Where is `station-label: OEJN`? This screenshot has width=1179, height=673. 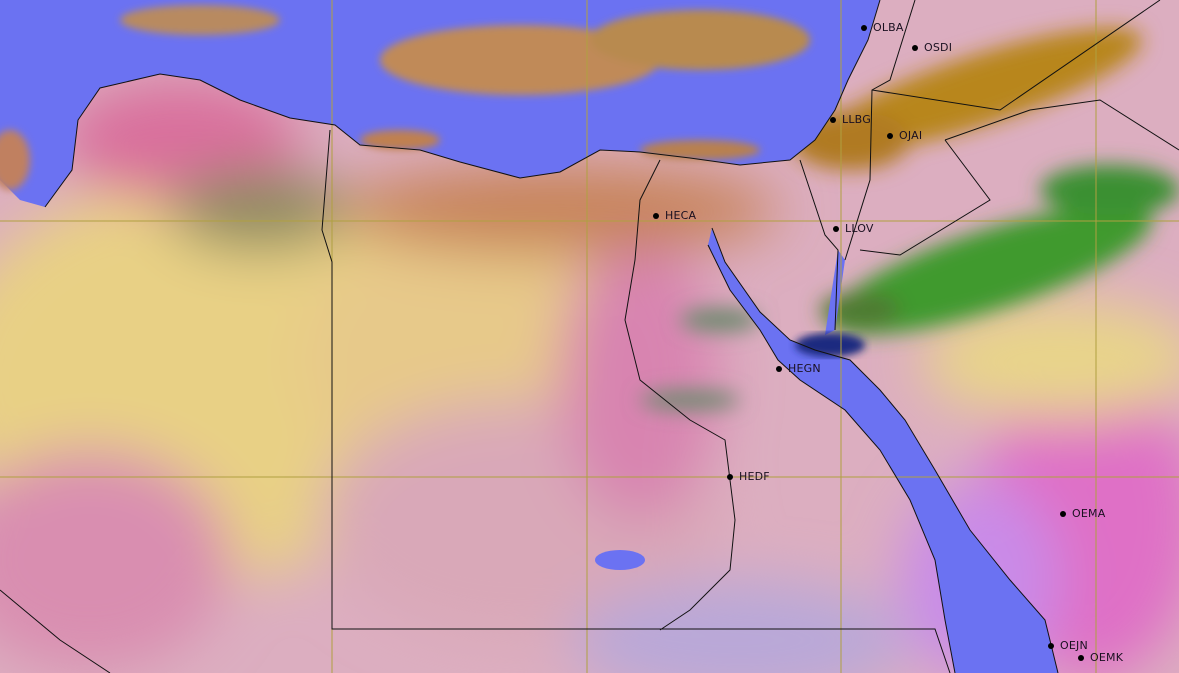 station-label: OEJN is located at coordinates (1074, 645).